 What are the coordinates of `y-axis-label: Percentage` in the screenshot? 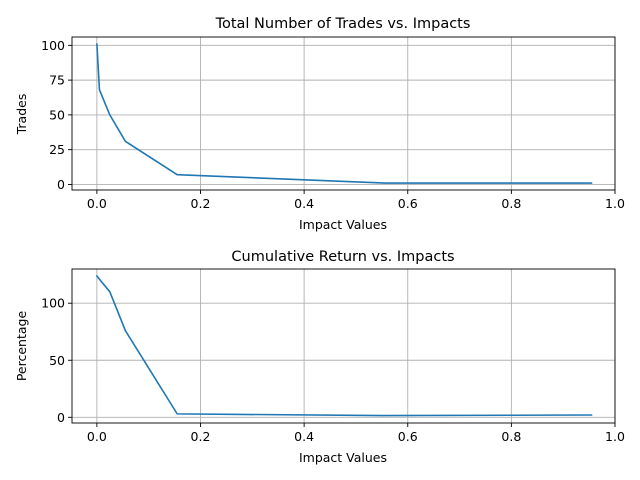 It's located at (21, 346).